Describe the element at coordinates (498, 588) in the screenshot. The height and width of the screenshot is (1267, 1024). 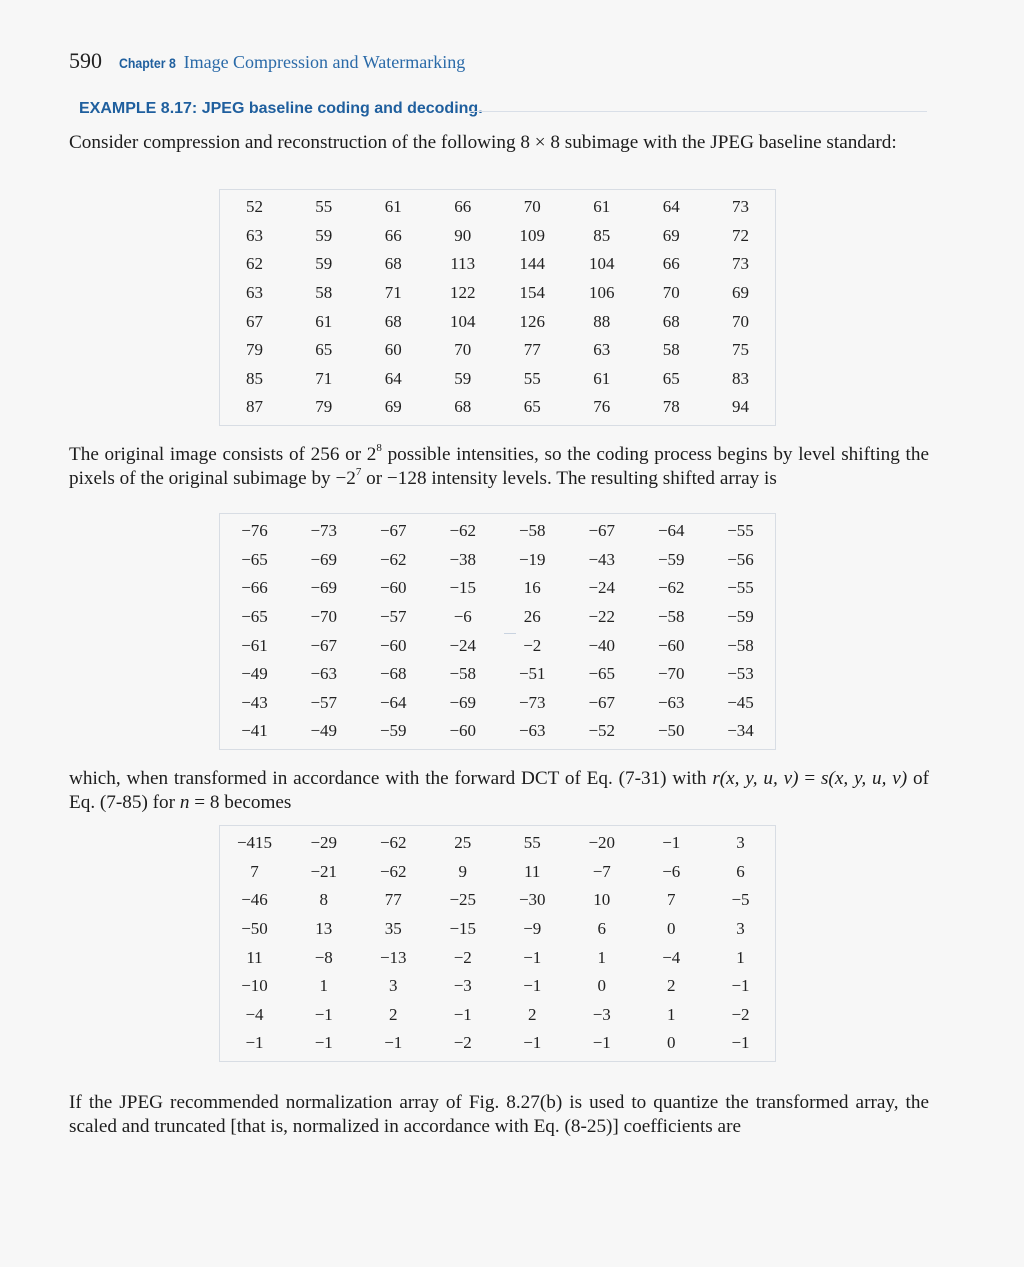
I see `table-row: −66 −69 −60 −15 16 −24 −62 −55` at that location.